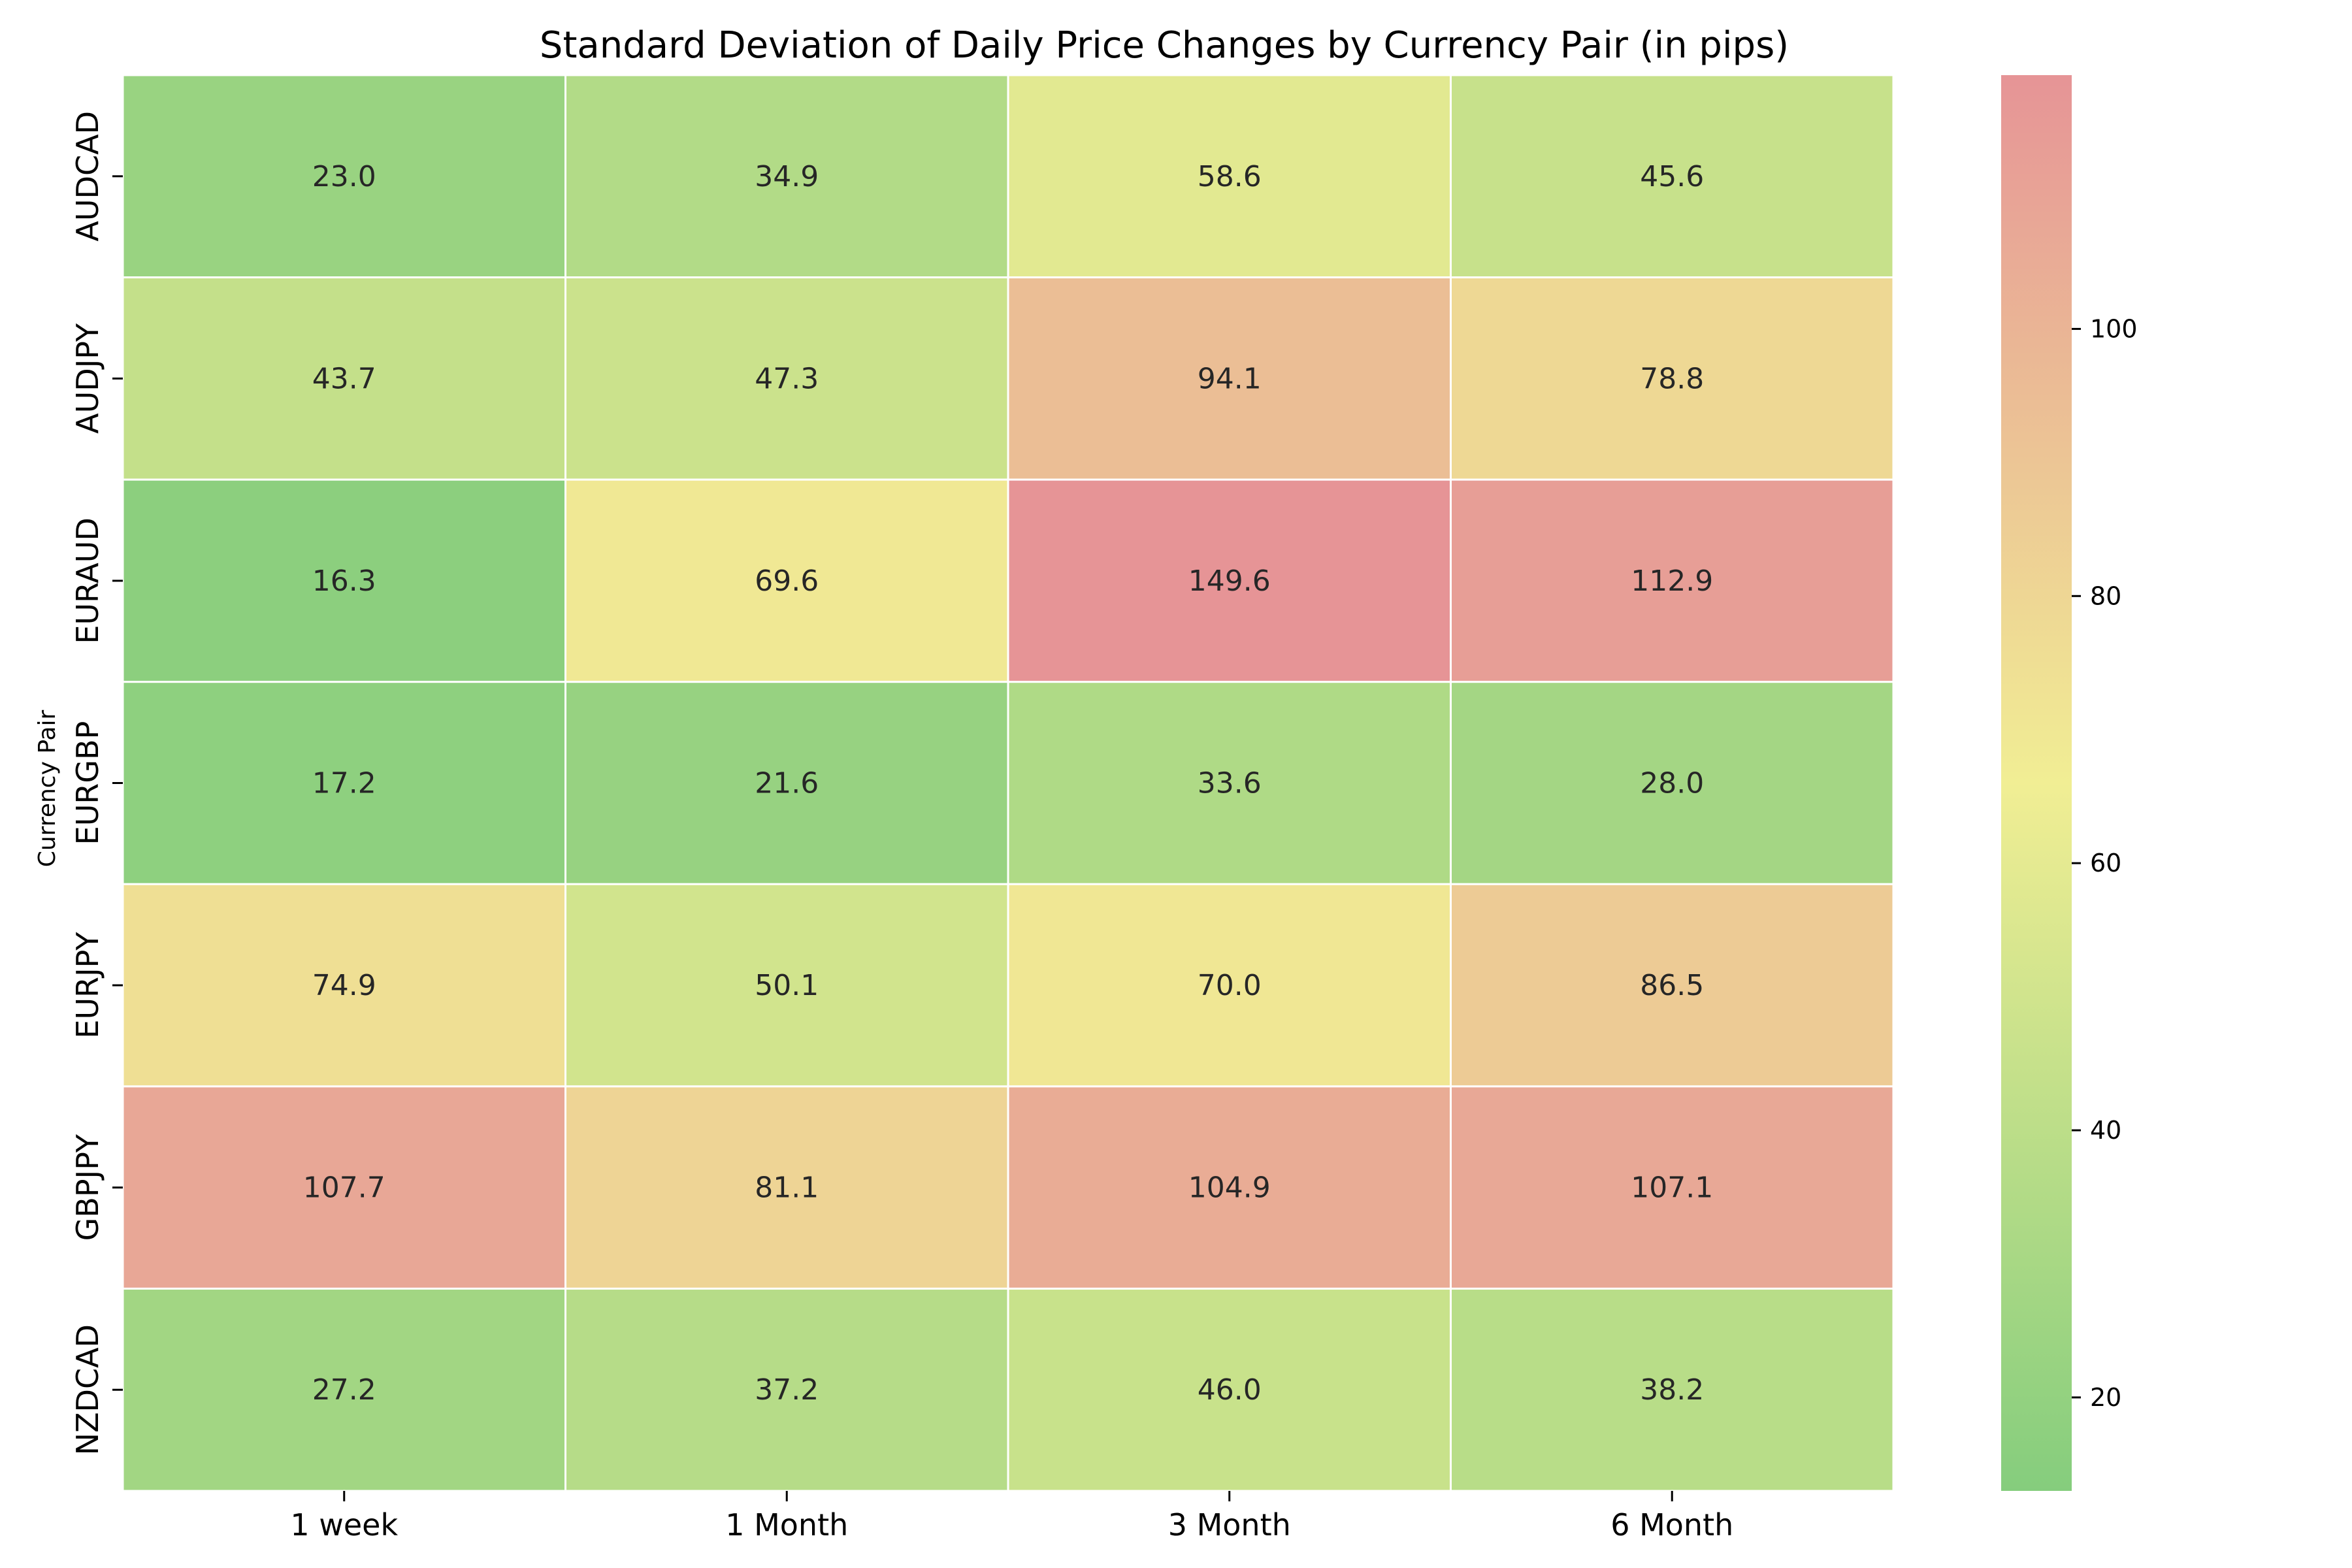  I want to click on cell-value-label: 107.7, so click(344, 1188).